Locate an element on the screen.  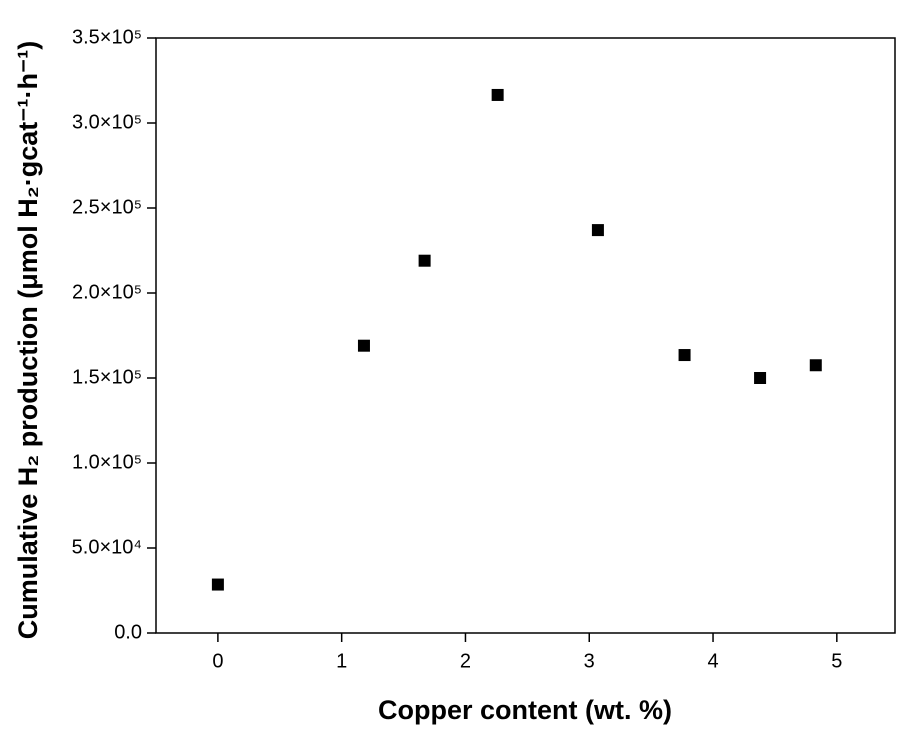
y-tick-label: 5.0×10⁴ is located at coordinates (107, 547).